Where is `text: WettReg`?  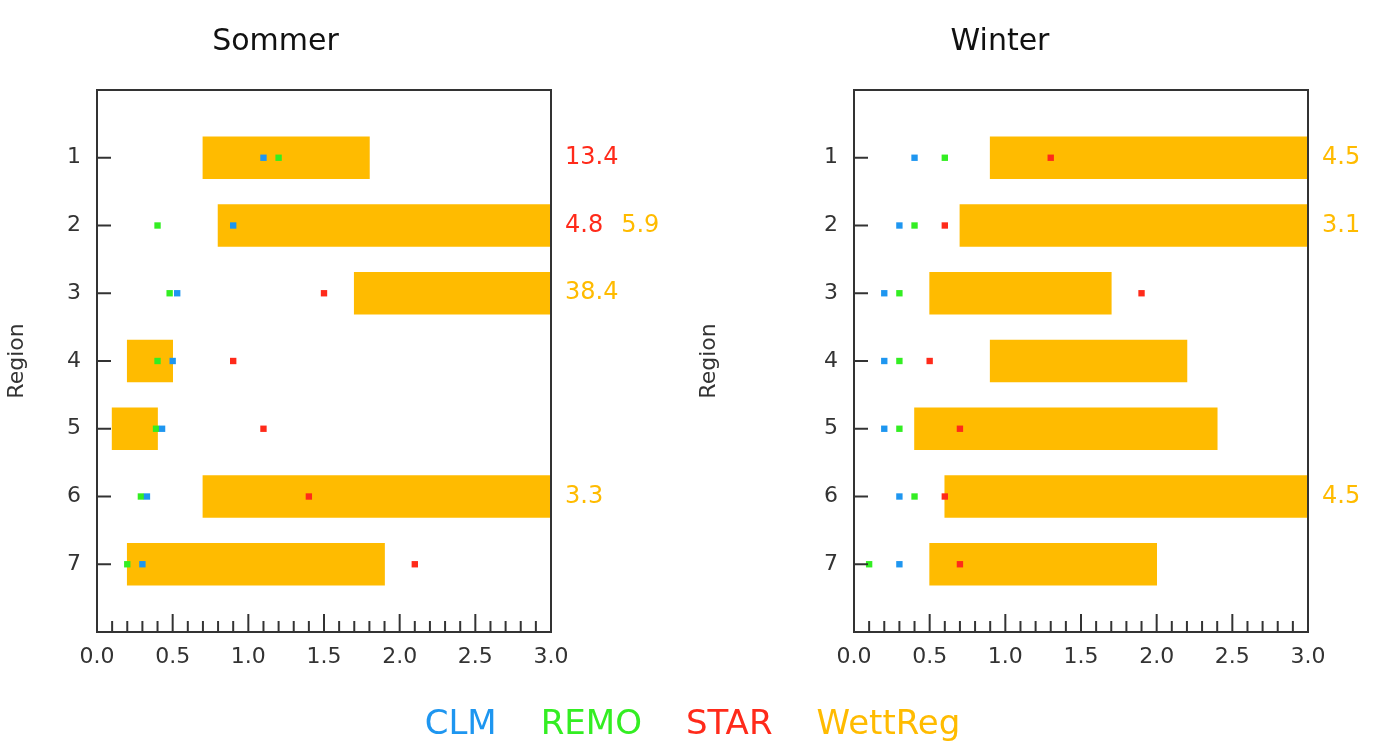
text: WettReg is located at coordinates (888, 722).